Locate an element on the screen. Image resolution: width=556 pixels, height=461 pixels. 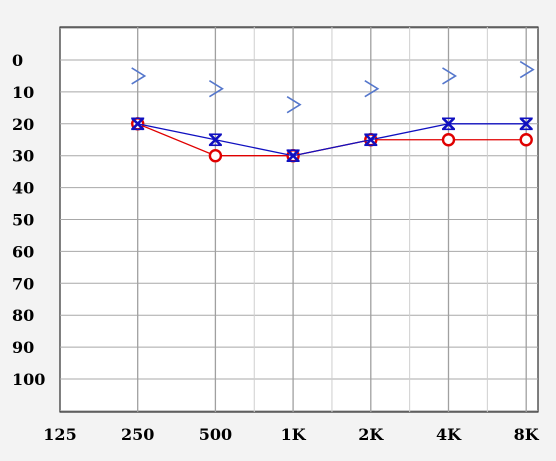
x-tick-label: 4K is located at coordinates (449, 434).